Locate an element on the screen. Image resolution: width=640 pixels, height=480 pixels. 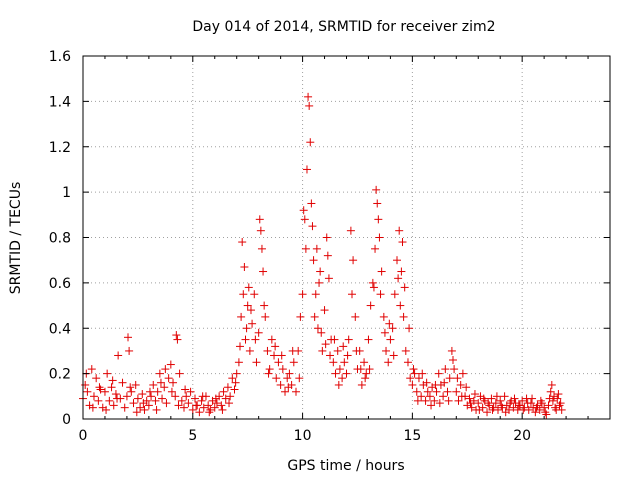
x-tick-label: 10 is located at coordinates (303, 436).